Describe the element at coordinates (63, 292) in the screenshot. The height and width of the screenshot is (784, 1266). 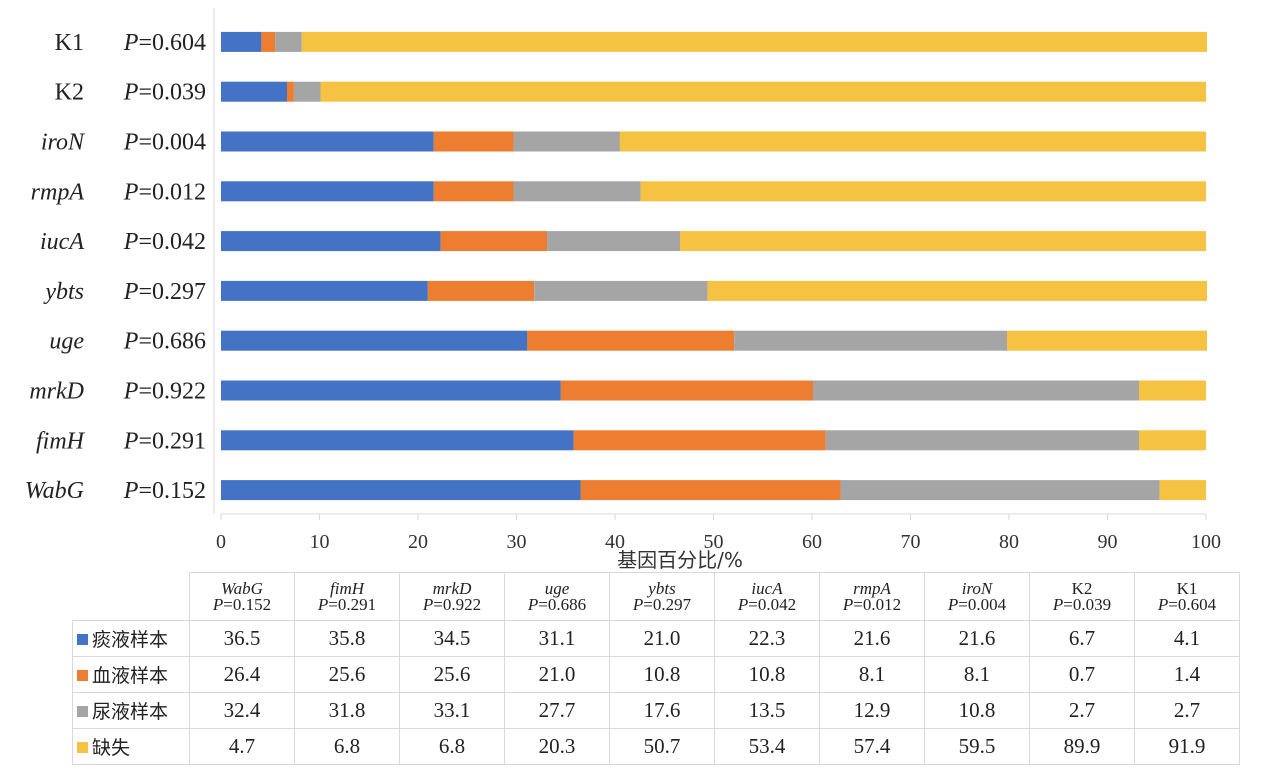
I see `row-gene-label: ybts` at that location.